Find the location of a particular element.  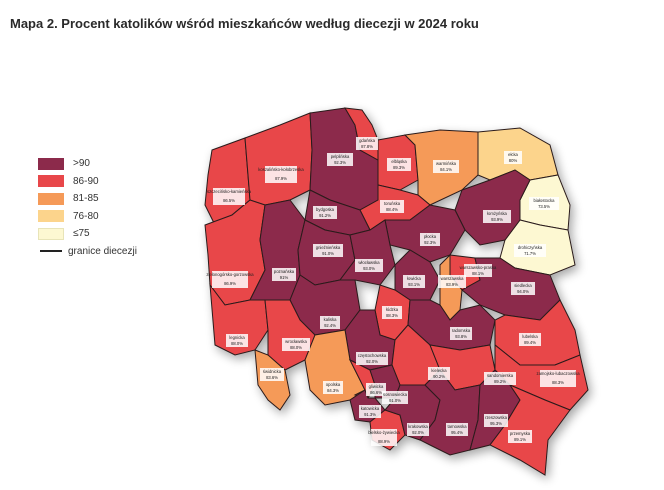

label-value: 87.8% is located at coordinates (367, 146).